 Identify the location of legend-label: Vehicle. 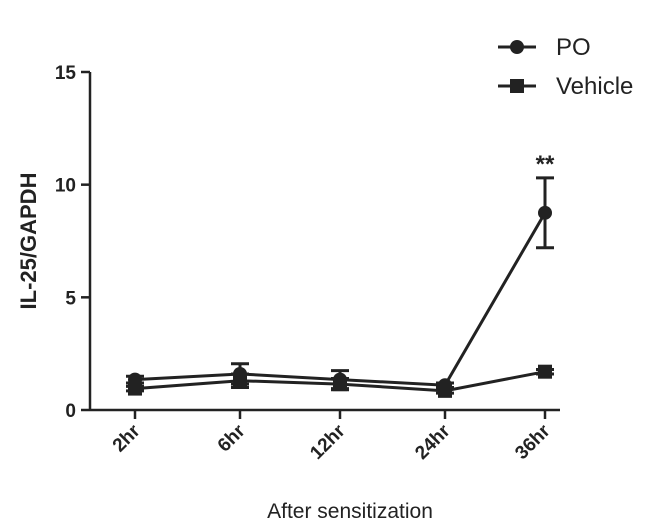
(594, 86).